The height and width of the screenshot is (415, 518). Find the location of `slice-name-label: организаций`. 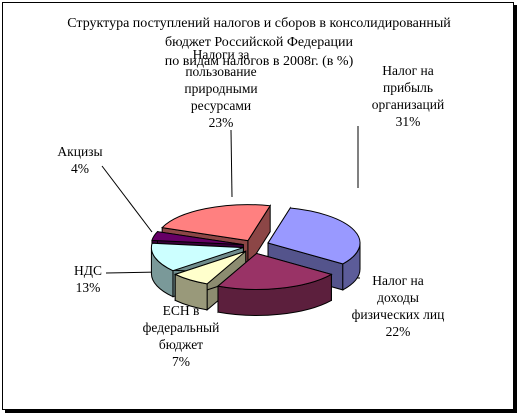

slice-name-label: организаций is located at coordinates (408, 104).